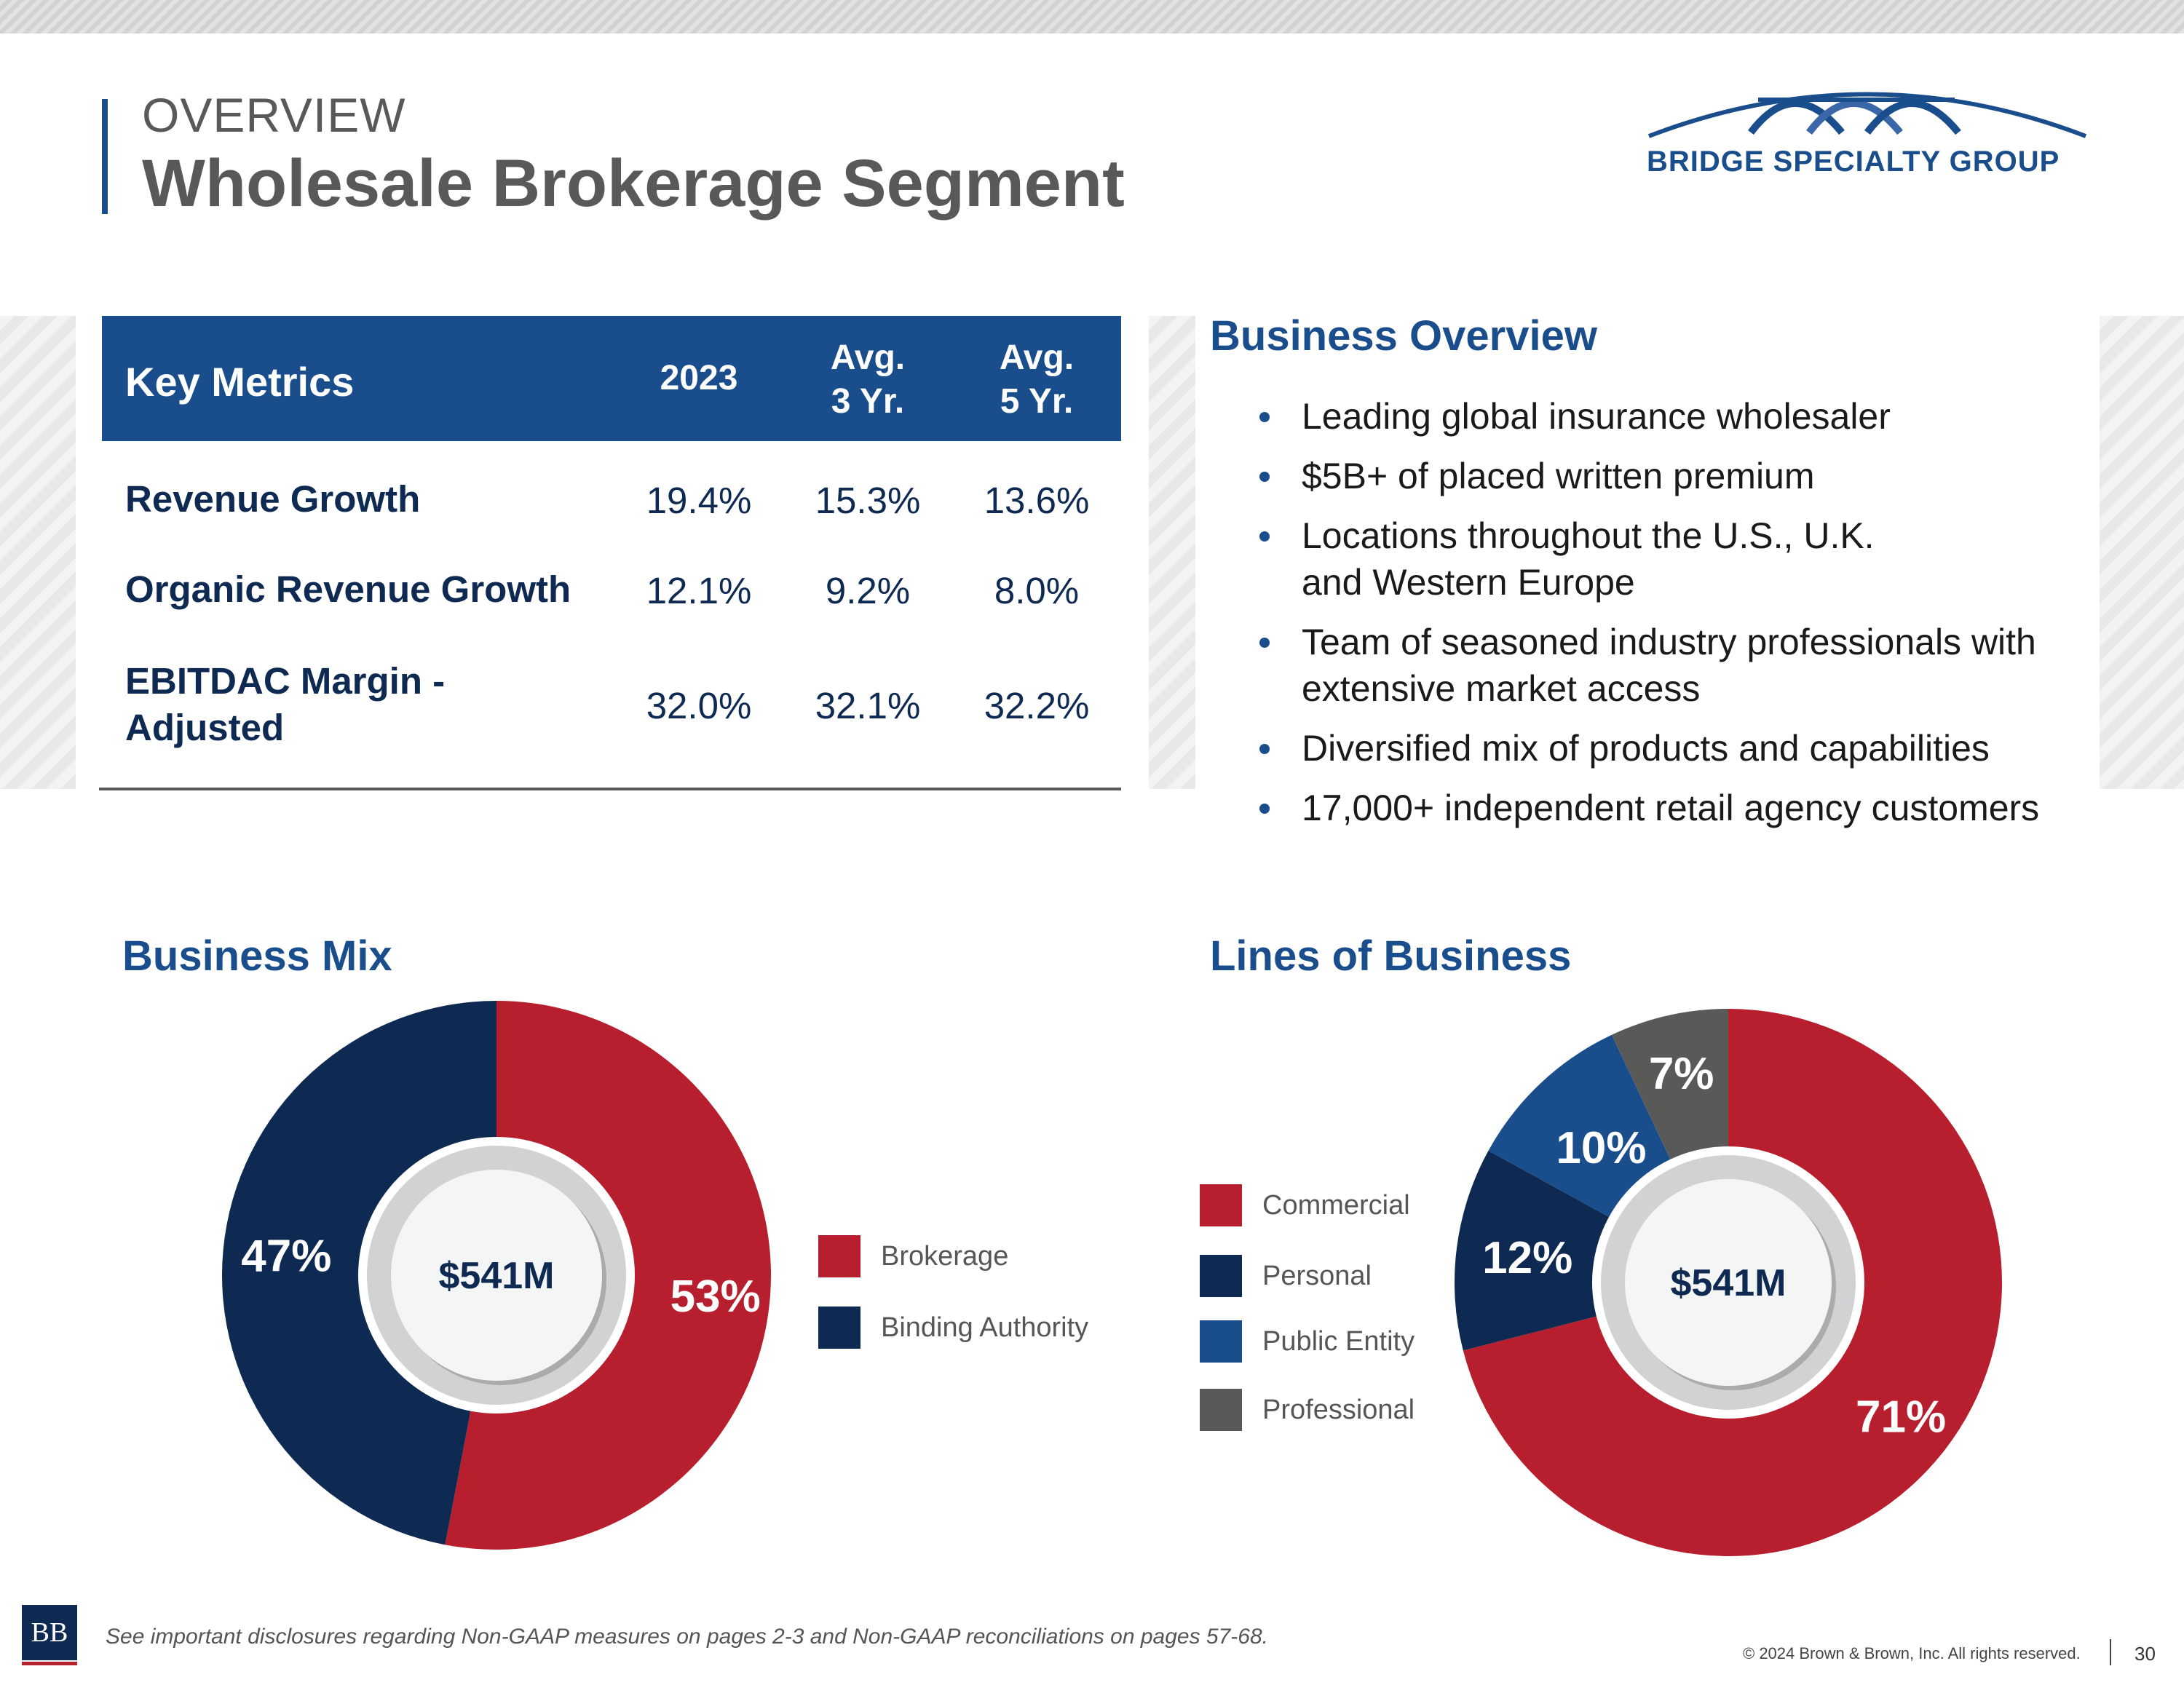 This screenshot has width=2184, height=1685. I want to click on business-mix-heading: Business Mix, so click(257, 956).